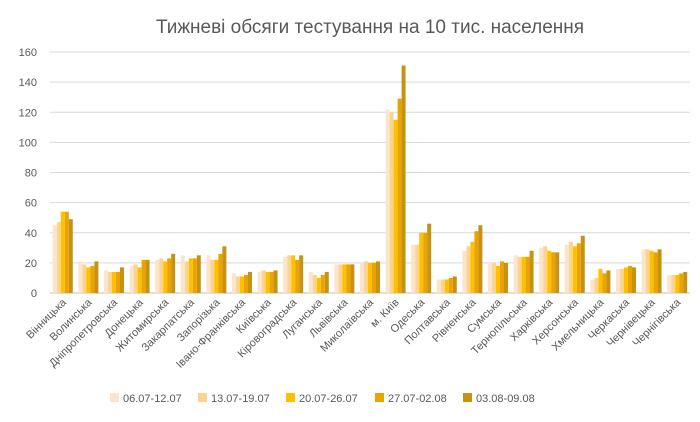  I want to click on legend-label: 06.07-12.07, so click(152, 399).